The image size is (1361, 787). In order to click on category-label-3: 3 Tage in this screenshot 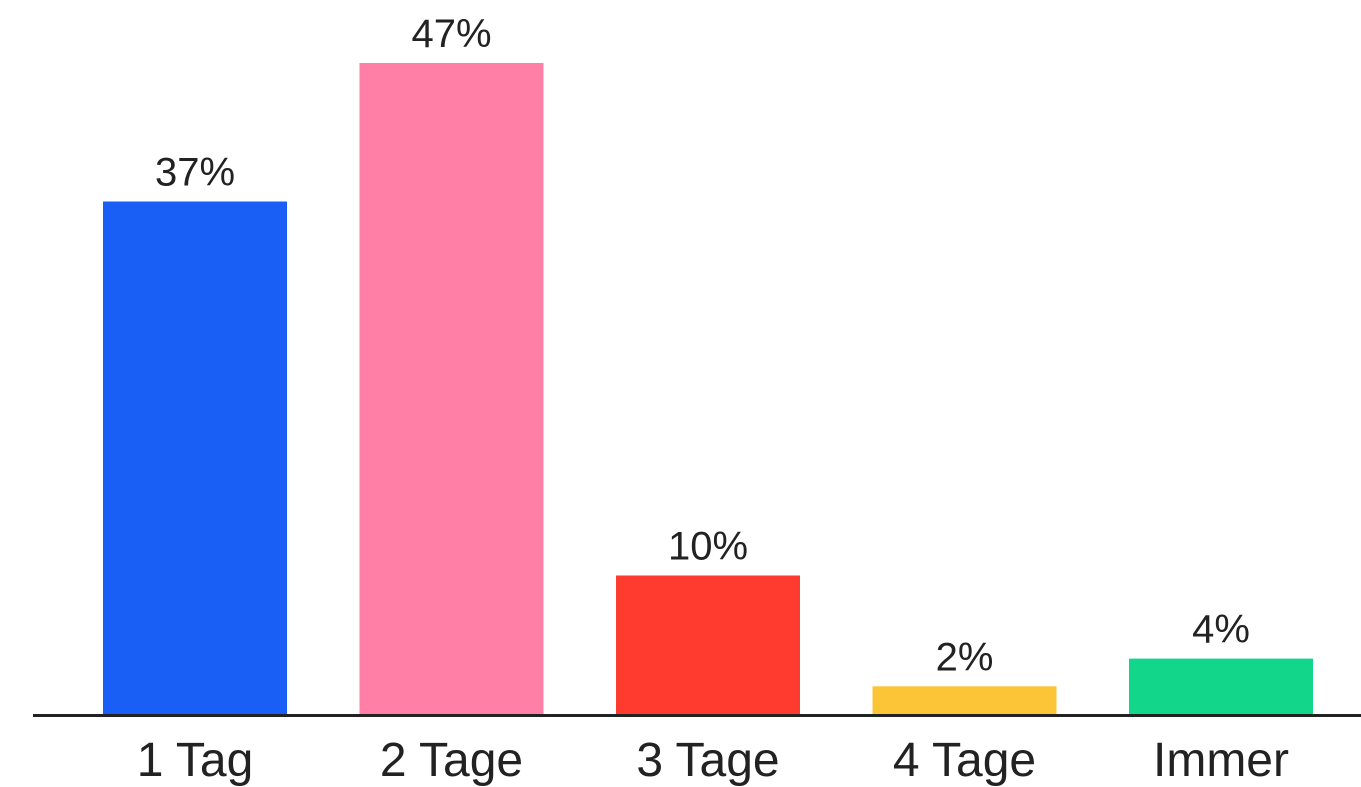, I will do `click(707, 760)`.